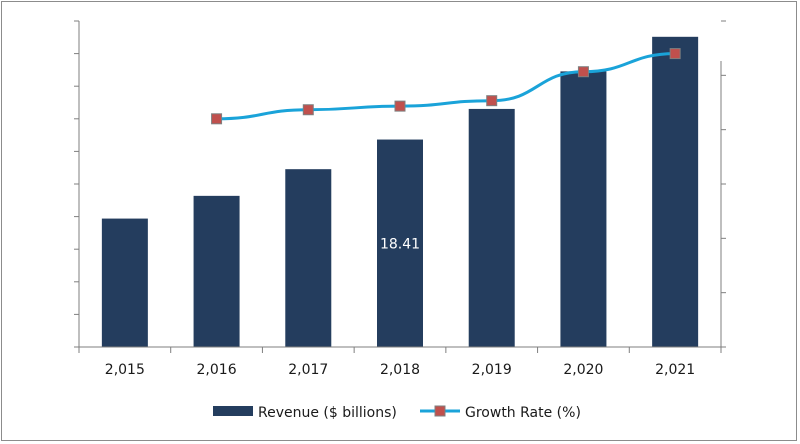 Image resolution: width=800 pixels, height=444 pixels. I want to click on legend-growth-marker-swatch, so click(440, 411).